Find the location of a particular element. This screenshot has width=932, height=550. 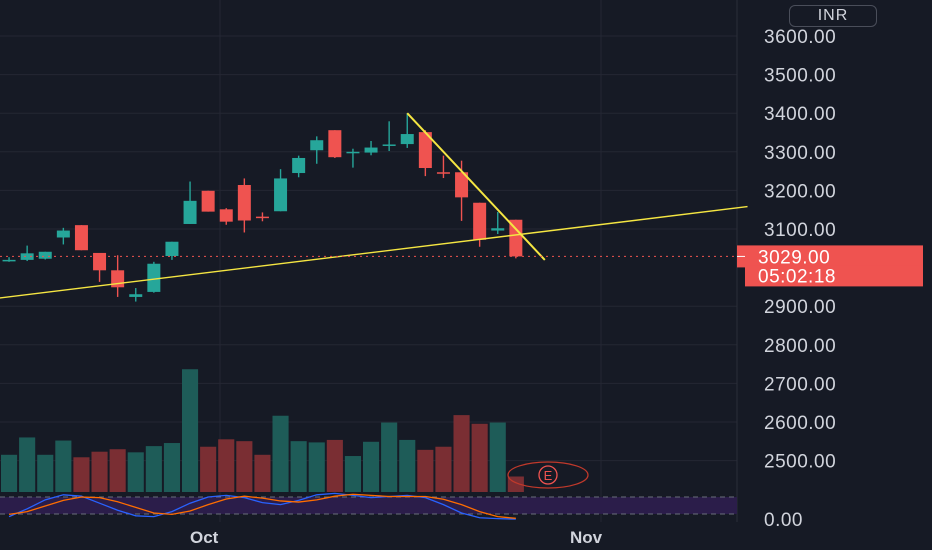

price-tick-label: 3500.00 is located at coordinates (800, 76).